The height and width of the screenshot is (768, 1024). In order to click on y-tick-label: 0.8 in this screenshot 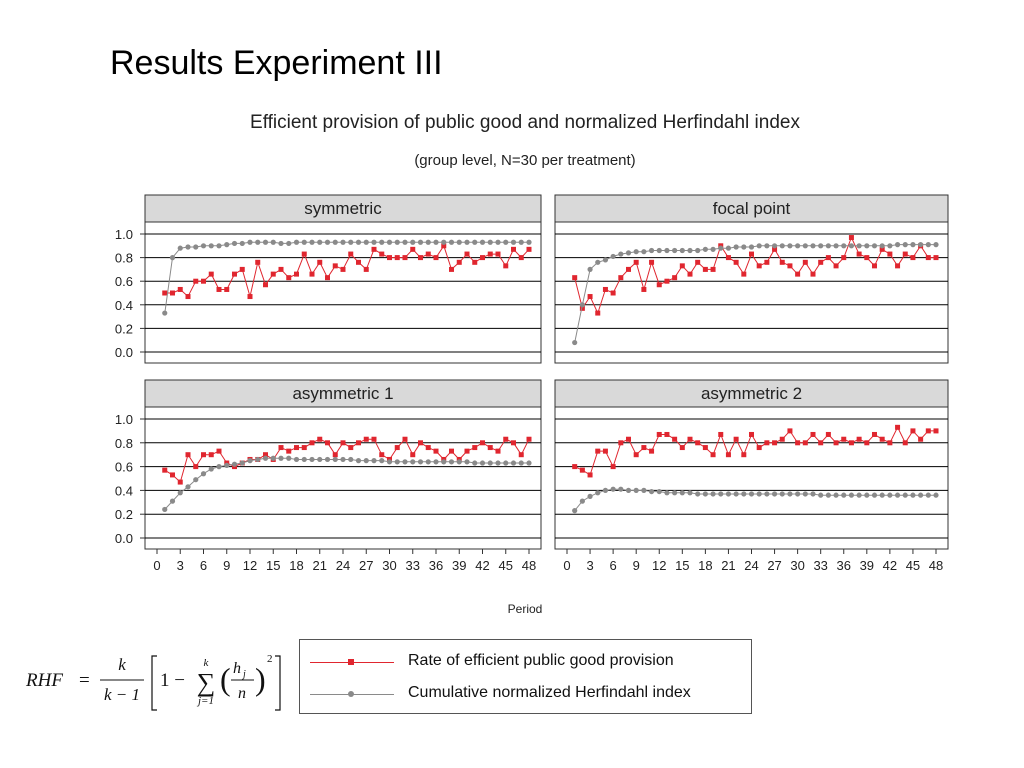, I will do `click(124, 443)`.